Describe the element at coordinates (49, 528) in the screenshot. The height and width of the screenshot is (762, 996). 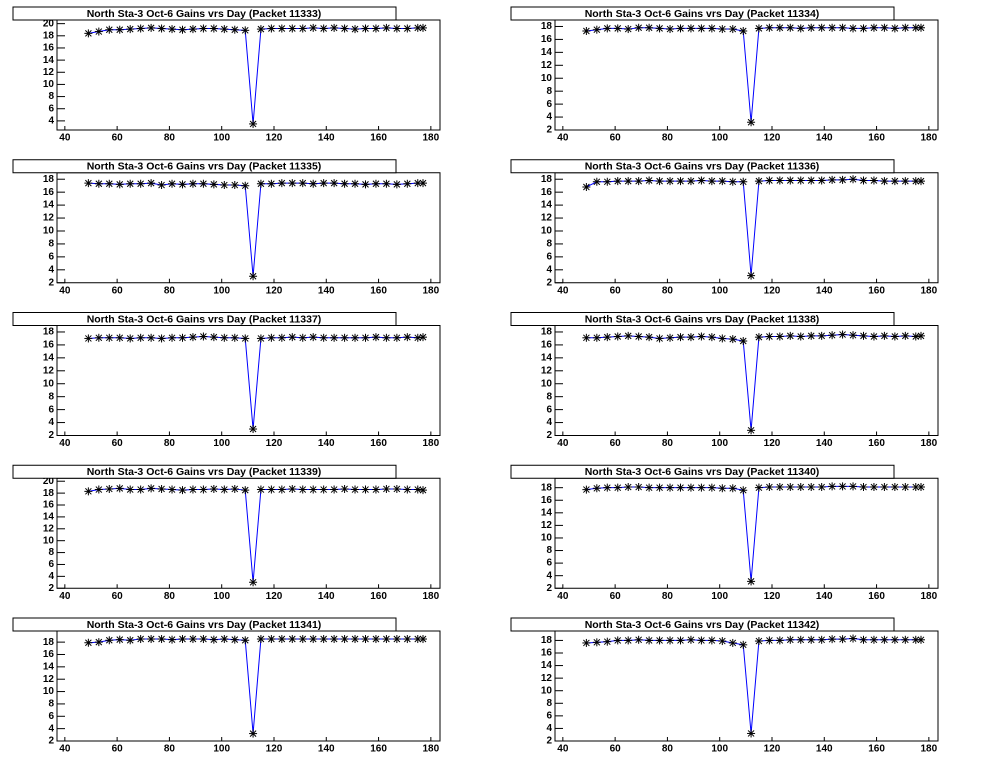
I see `y-tick-label: 12` at that location.